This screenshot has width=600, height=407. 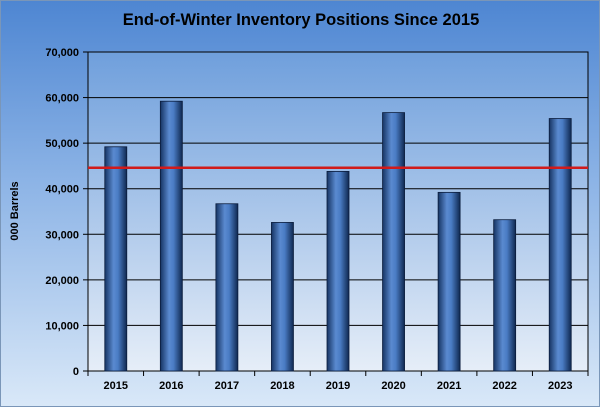 I want to click on bar-2023, so click(x=560, y=245).